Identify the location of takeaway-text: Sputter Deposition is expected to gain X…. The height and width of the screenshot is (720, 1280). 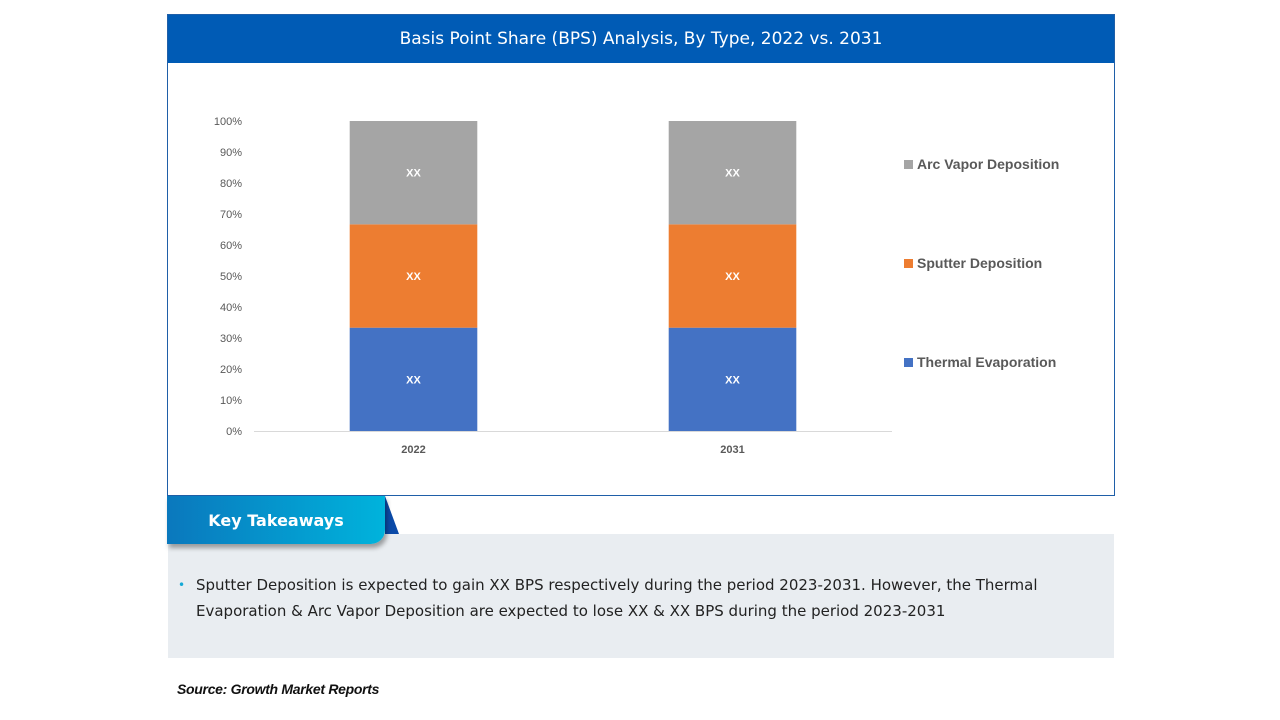
(617, 598).